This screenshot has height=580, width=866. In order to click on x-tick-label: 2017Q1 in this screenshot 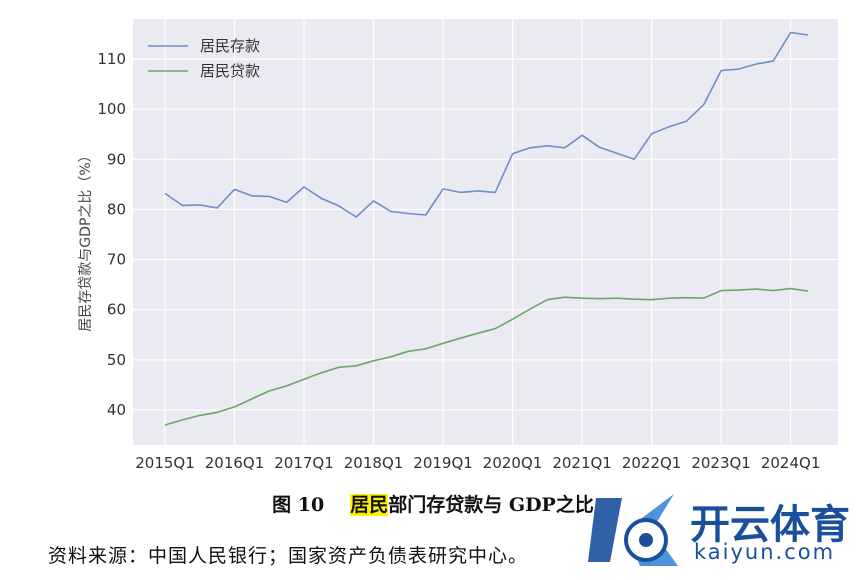, I will do `click(304, 463)`.